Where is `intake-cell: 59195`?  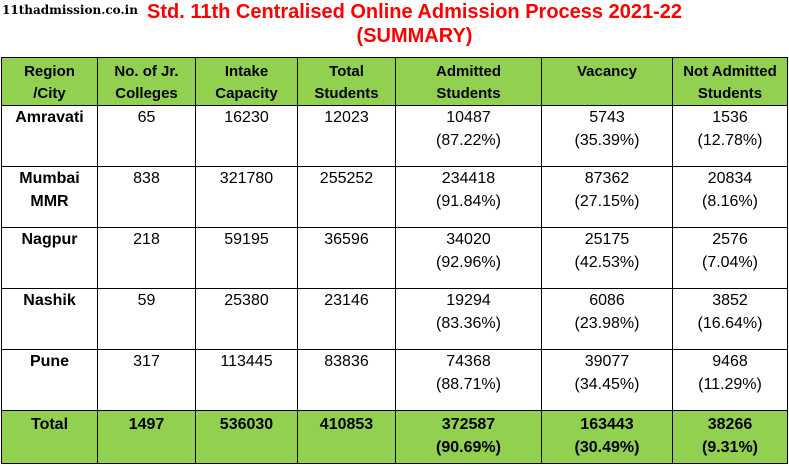 intake-cell: 59195 is located at coordinates (246, 258).